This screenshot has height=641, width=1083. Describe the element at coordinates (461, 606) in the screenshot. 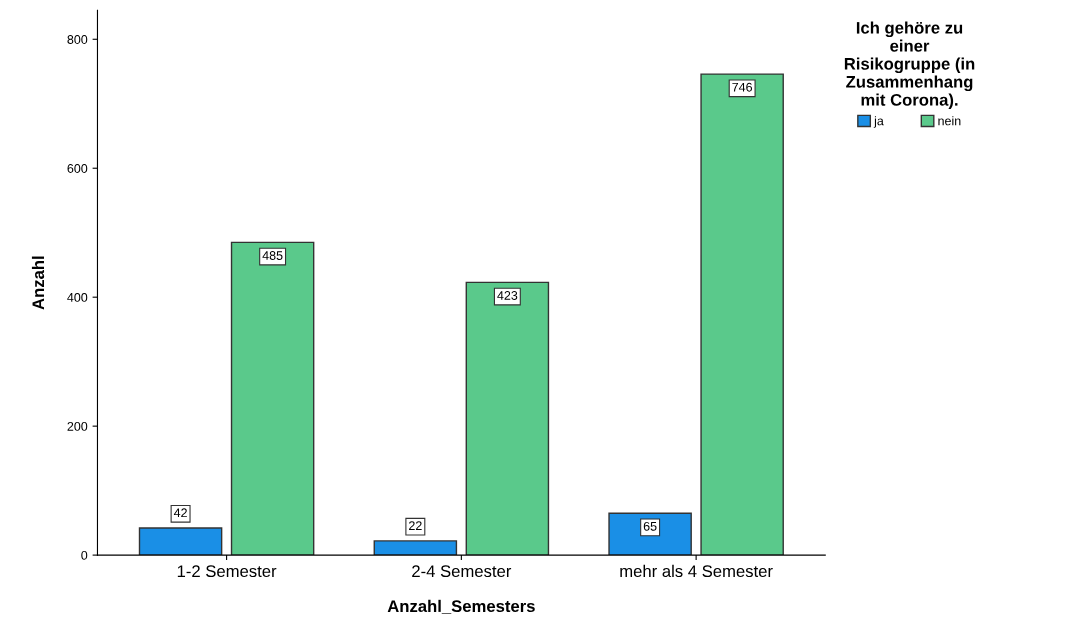

I see `x-axis-title: Anzahl_Semesters` at that location.